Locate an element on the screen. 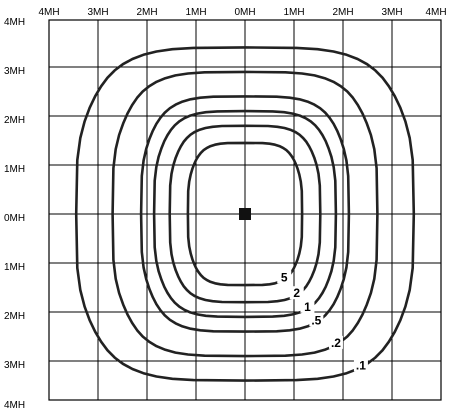  y-tick-label: 0MH is located at coordinates (14, 218).